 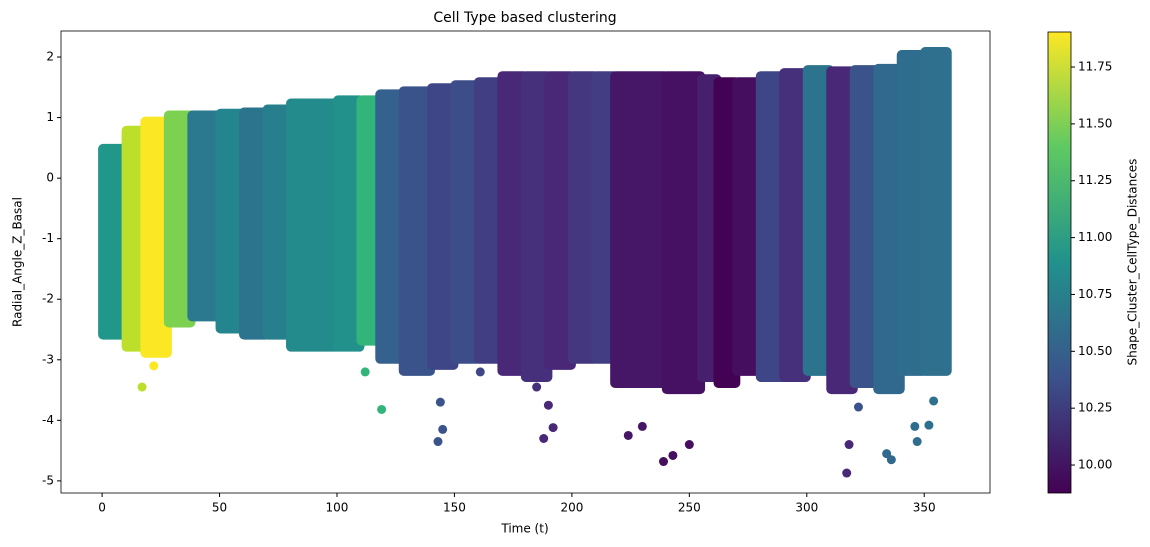 I want to click on colorbar-tick-label: 11.50, so click(x=1095, y=123).